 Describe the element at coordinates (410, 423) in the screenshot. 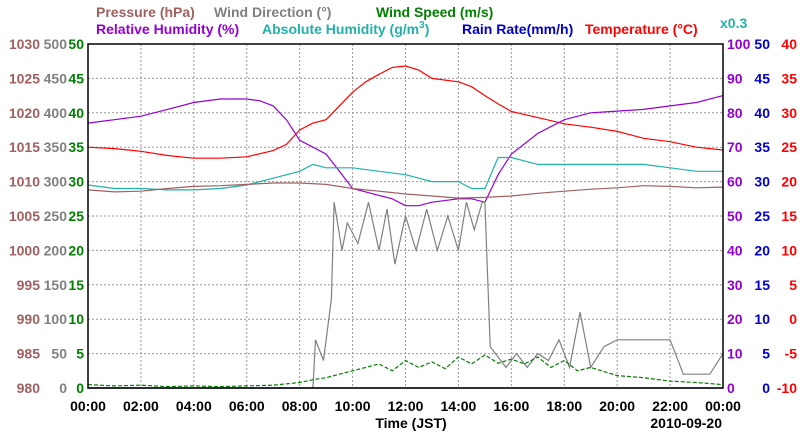

I see `x-axis-label: Time (JST)` at that location.